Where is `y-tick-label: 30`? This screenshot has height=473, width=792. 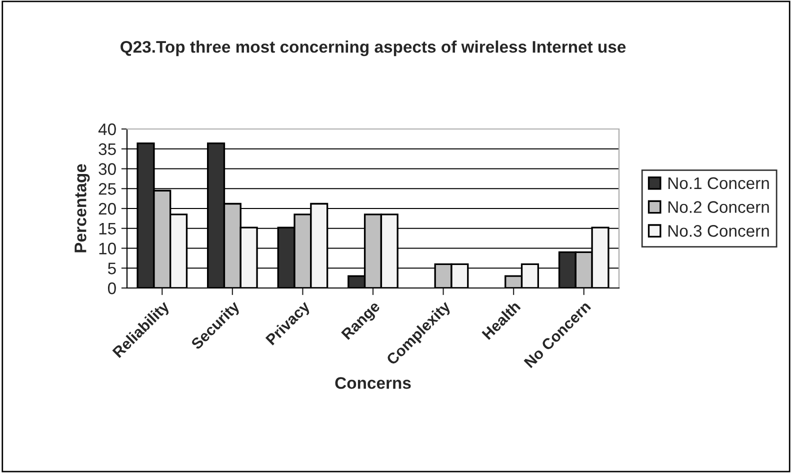 y-tick-label: 30 is located at coordinates (107, 169).